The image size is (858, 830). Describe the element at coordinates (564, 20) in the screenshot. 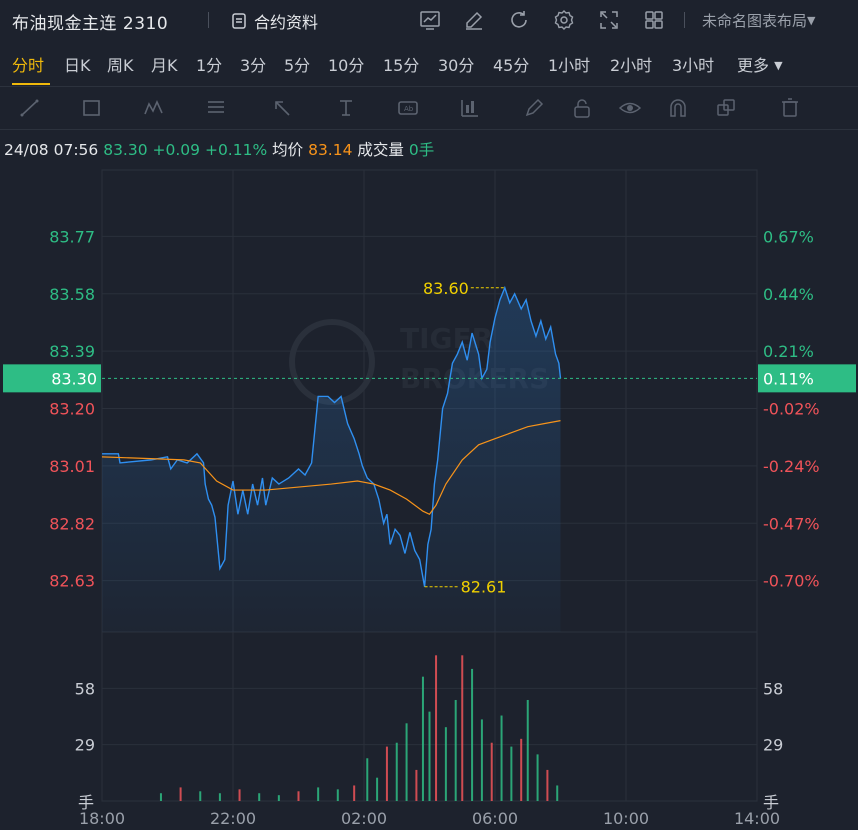

I see `gear-icon` at that location.